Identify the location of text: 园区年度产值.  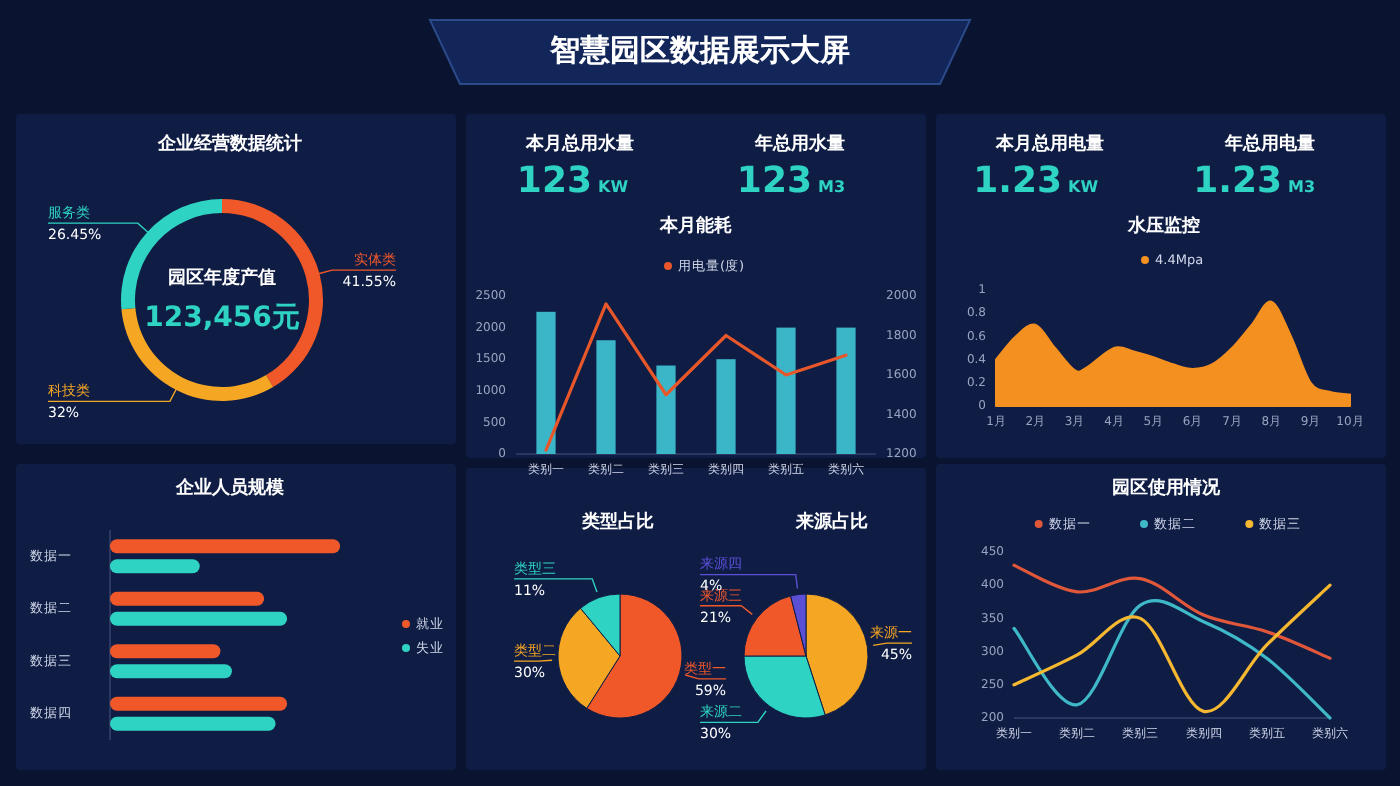
(222, 277).